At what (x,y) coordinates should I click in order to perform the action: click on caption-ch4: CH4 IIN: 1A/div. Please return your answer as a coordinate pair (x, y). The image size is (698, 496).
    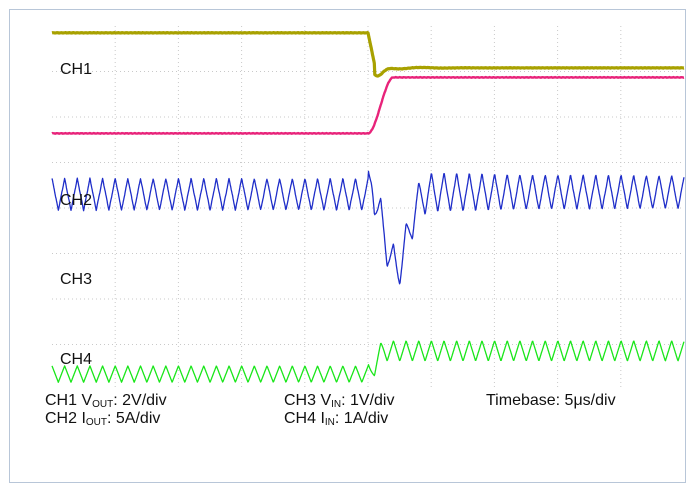
    Looking at the image, I should click on (336, 419).